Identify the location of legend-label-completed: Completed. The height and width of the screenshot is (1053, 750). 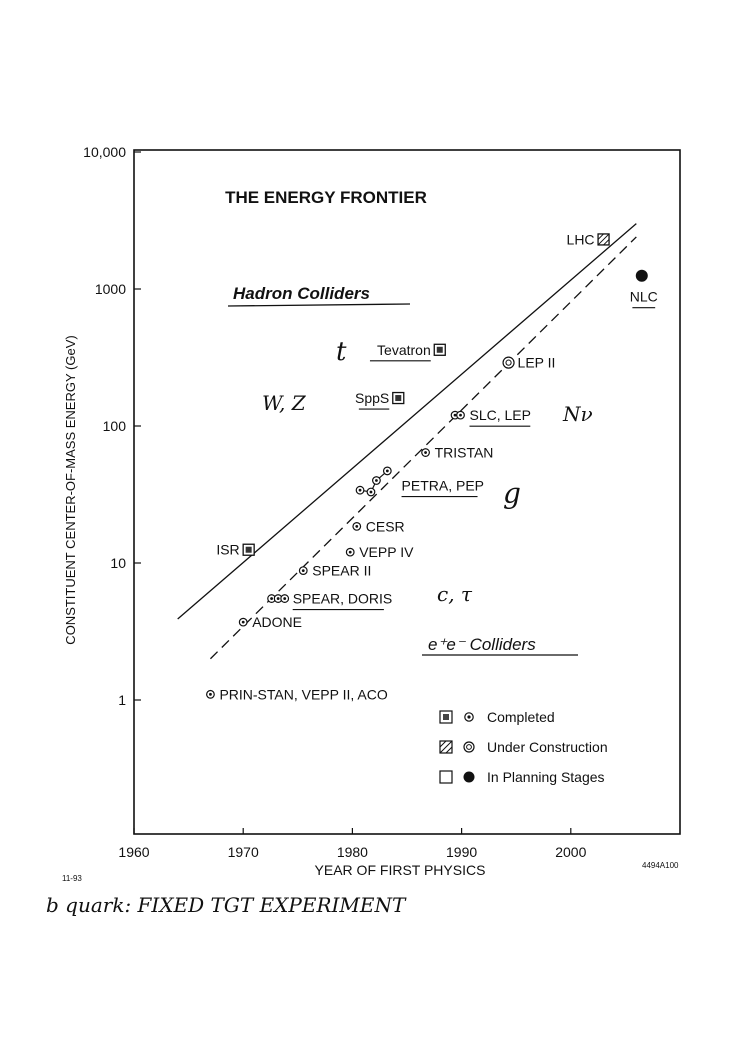
(521, 717).